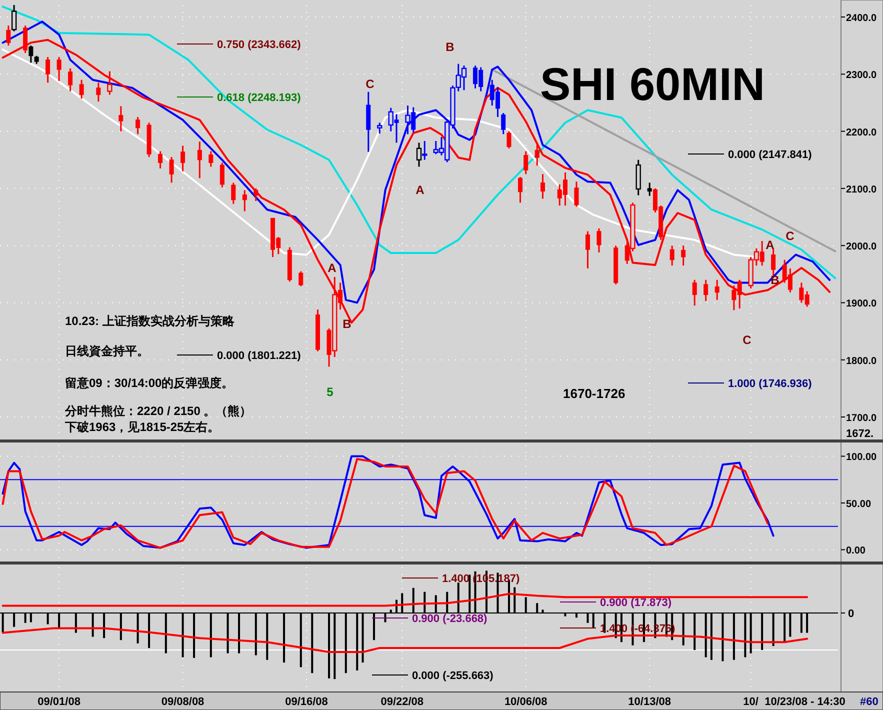  I want to click on text: 10/23/08 - 14:30, so click(805, 702).